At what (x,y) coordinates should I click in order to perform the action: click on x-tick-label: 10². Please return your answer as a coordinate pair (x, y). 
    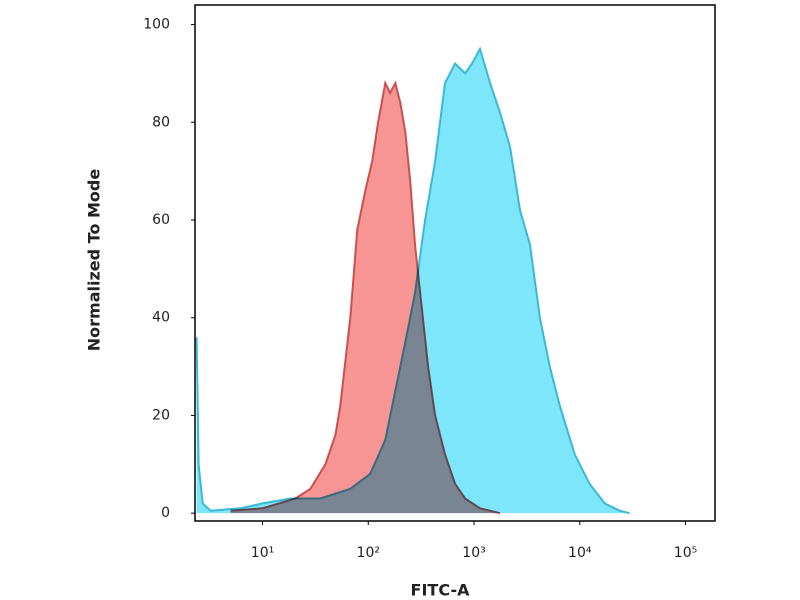
    Looking at the image, I should click on (368, 553).